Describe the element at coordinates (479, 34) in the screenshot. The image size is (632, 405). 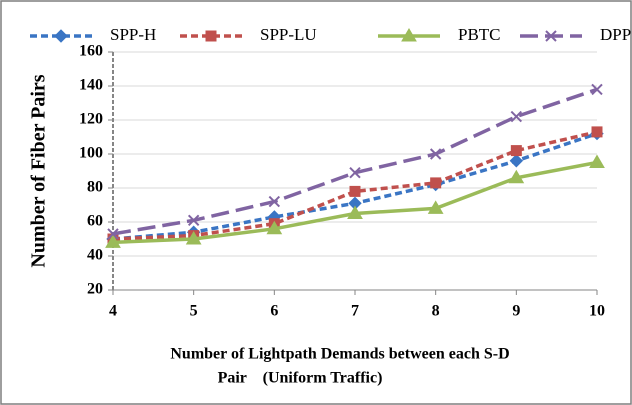
I see `legend-label: PBTC` at that location.